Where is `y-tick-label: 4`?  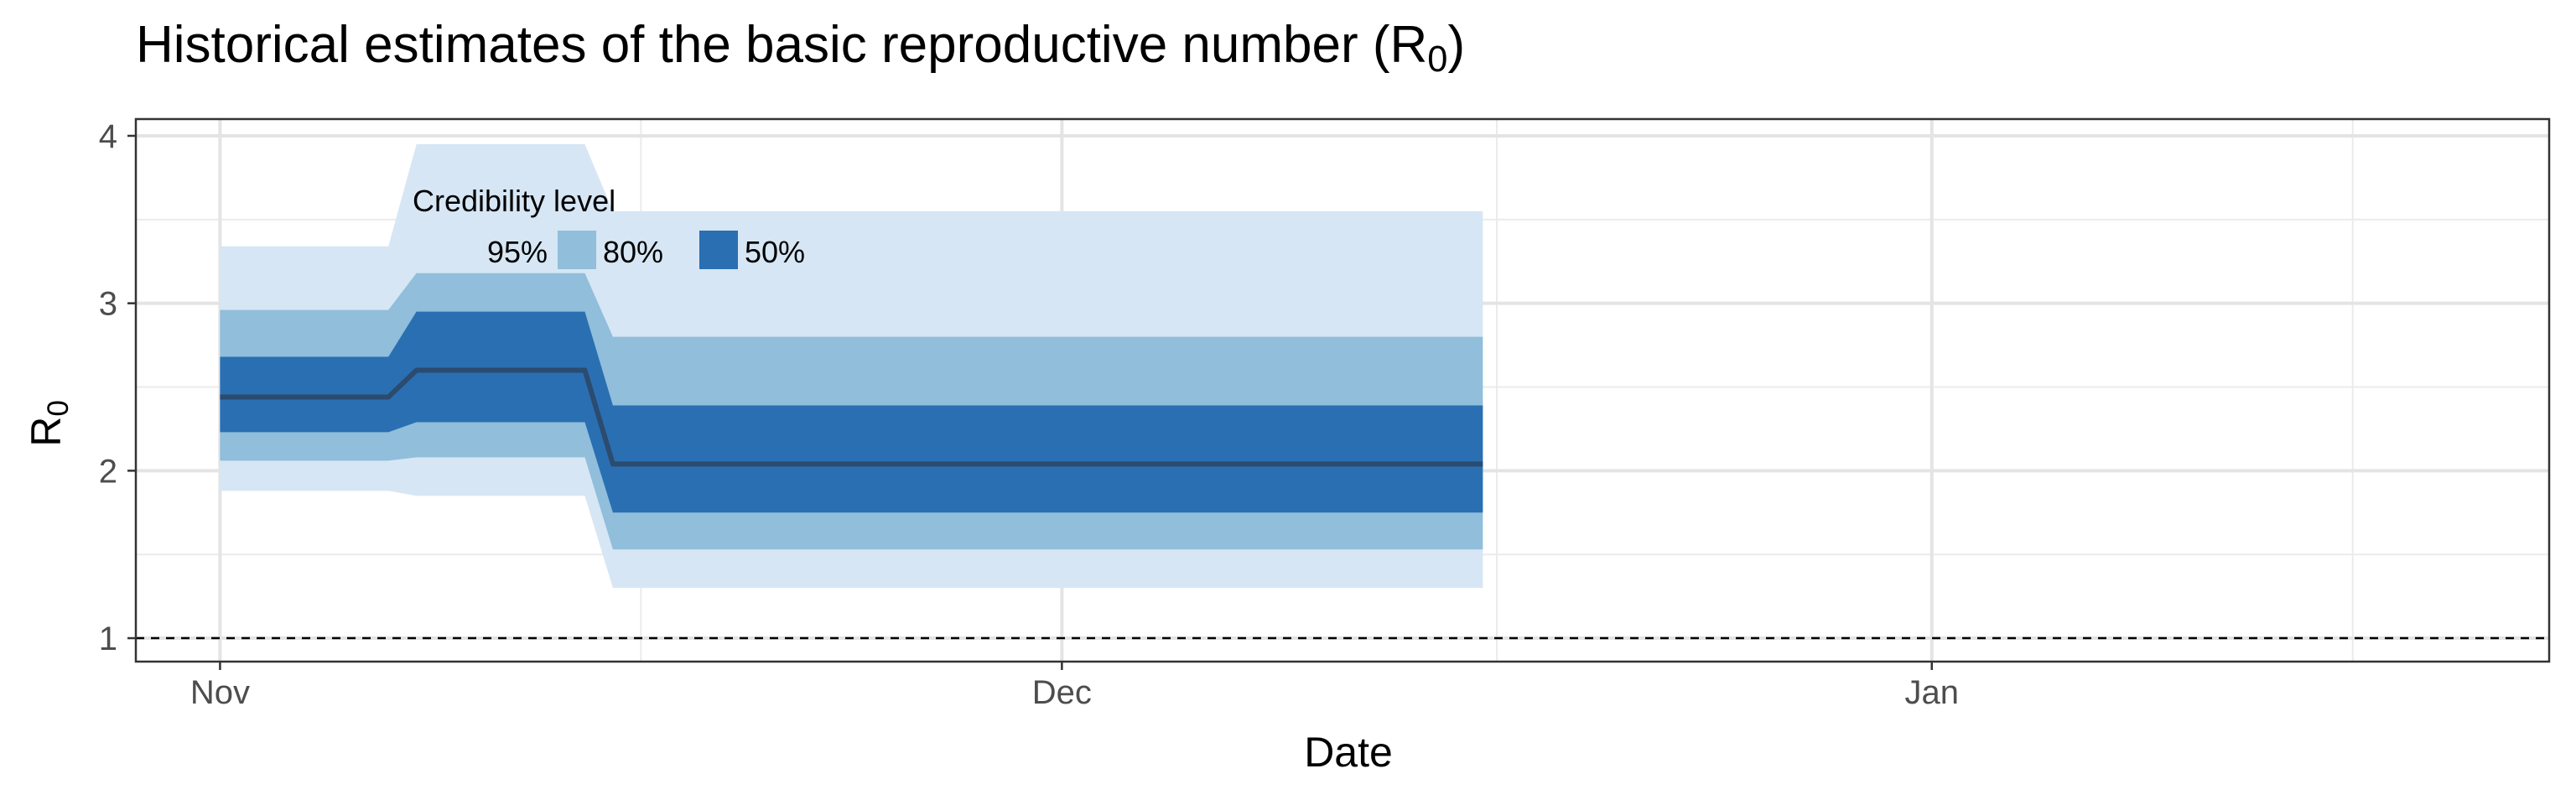
y-tick-label: 4 is located at coordinates (108, 136).